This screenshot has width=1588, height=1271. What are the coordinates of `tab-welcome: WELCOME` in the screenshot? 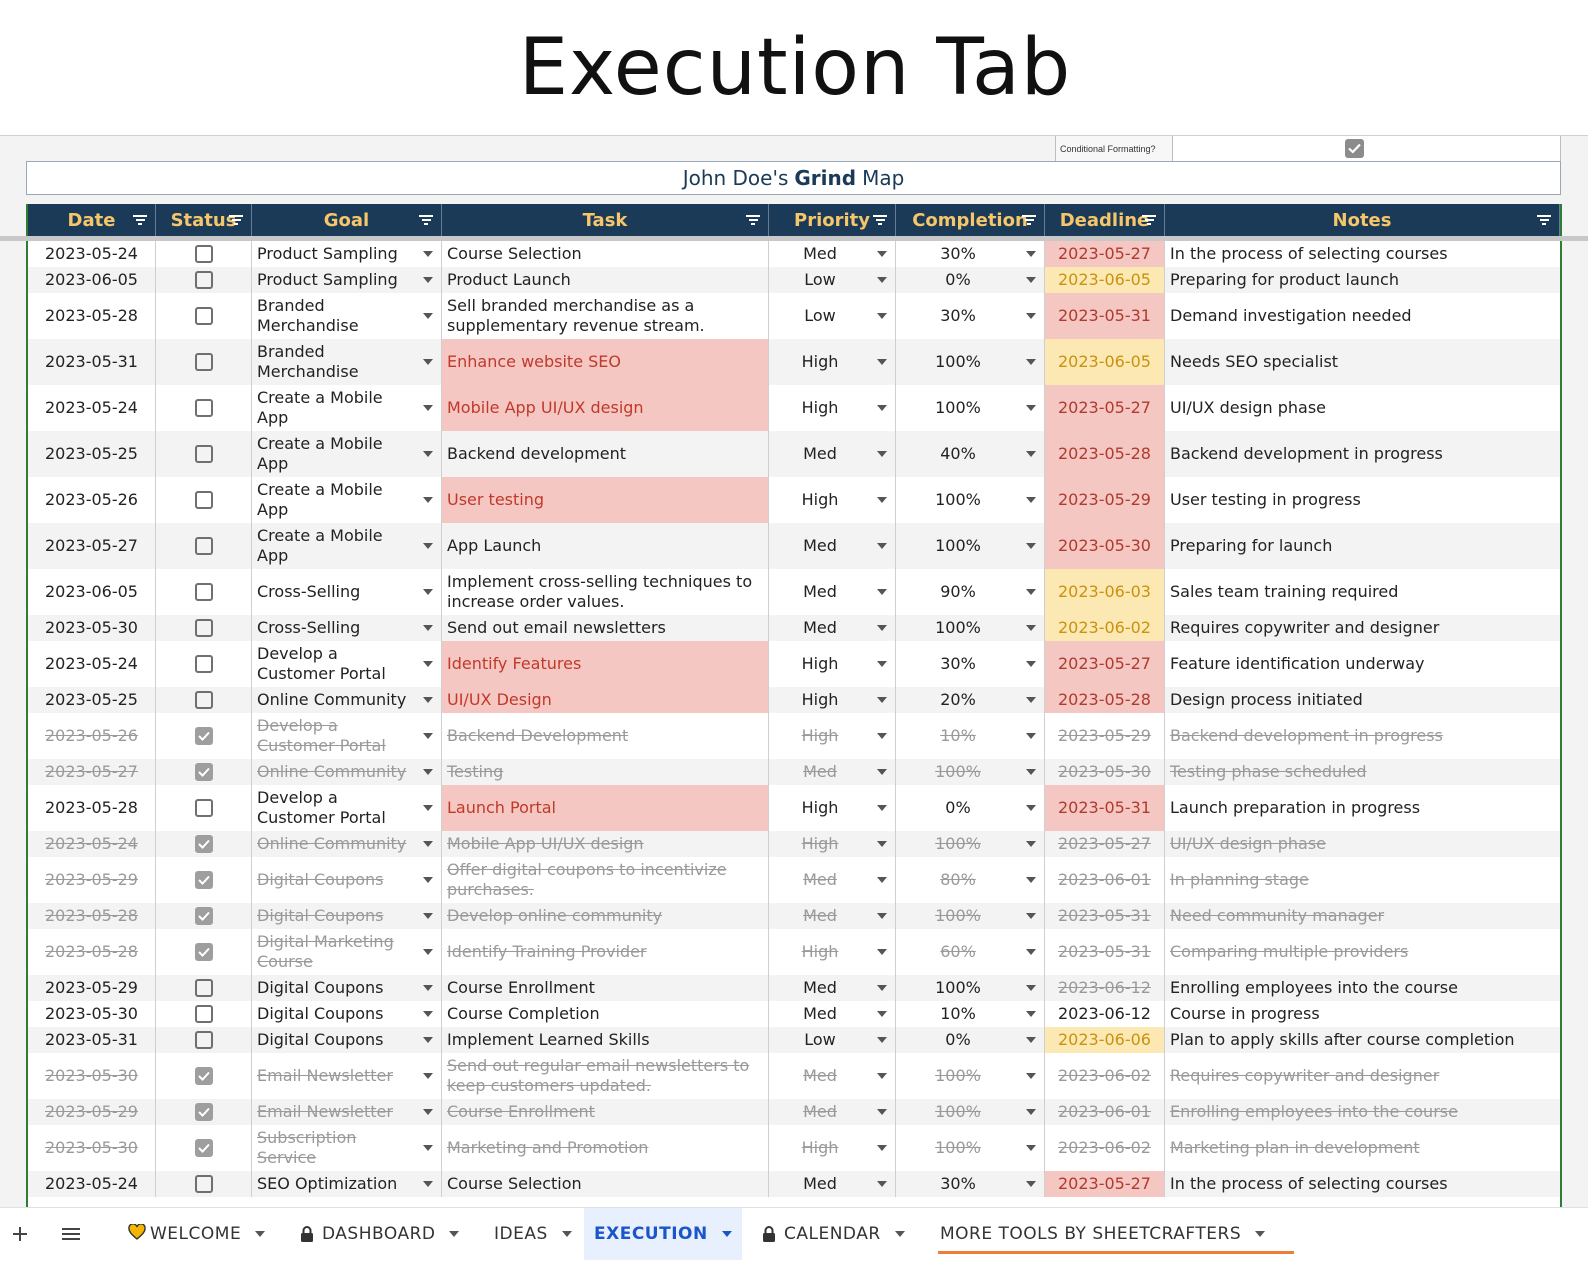 It's located at (197, 1234).